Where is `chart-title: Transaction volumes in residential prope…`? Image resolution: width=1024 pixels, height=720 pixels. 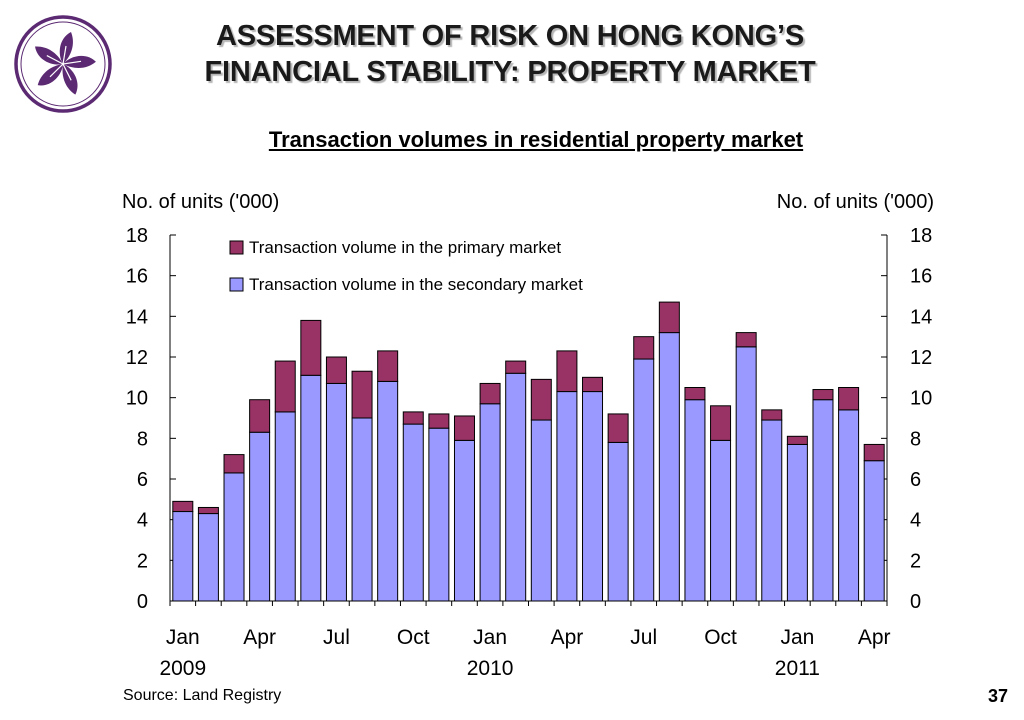
chart-title: Transaction volumes in residential prope… is located at coordinates (536, 139).